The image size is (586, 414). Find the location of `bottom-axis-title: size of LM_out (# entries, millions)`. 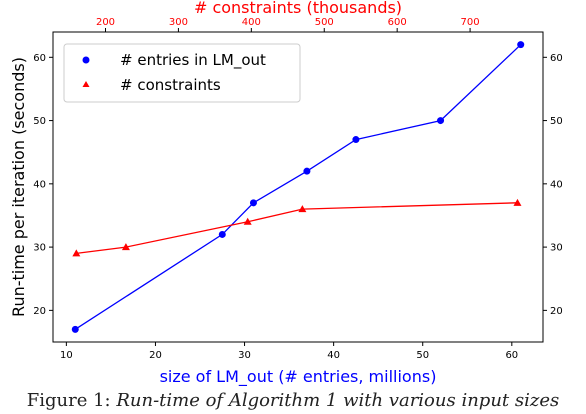

bottom-axis-title: size of LM_out (# entries, millions) is located at coordinates (298, 377).